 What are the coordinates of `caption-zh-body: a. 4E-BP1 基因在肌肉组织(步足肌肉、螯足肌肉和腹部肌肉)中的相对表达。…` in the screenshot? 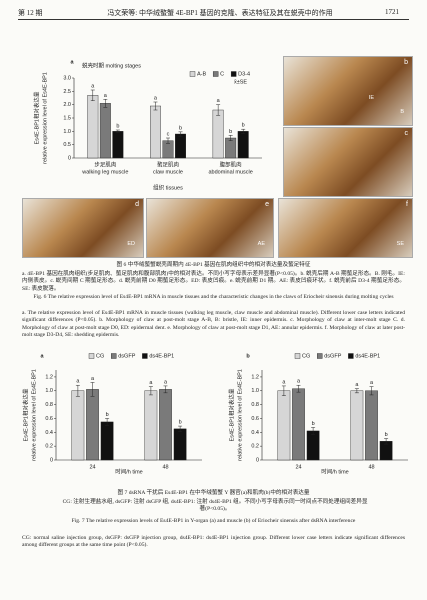 It's located at (213, 281).